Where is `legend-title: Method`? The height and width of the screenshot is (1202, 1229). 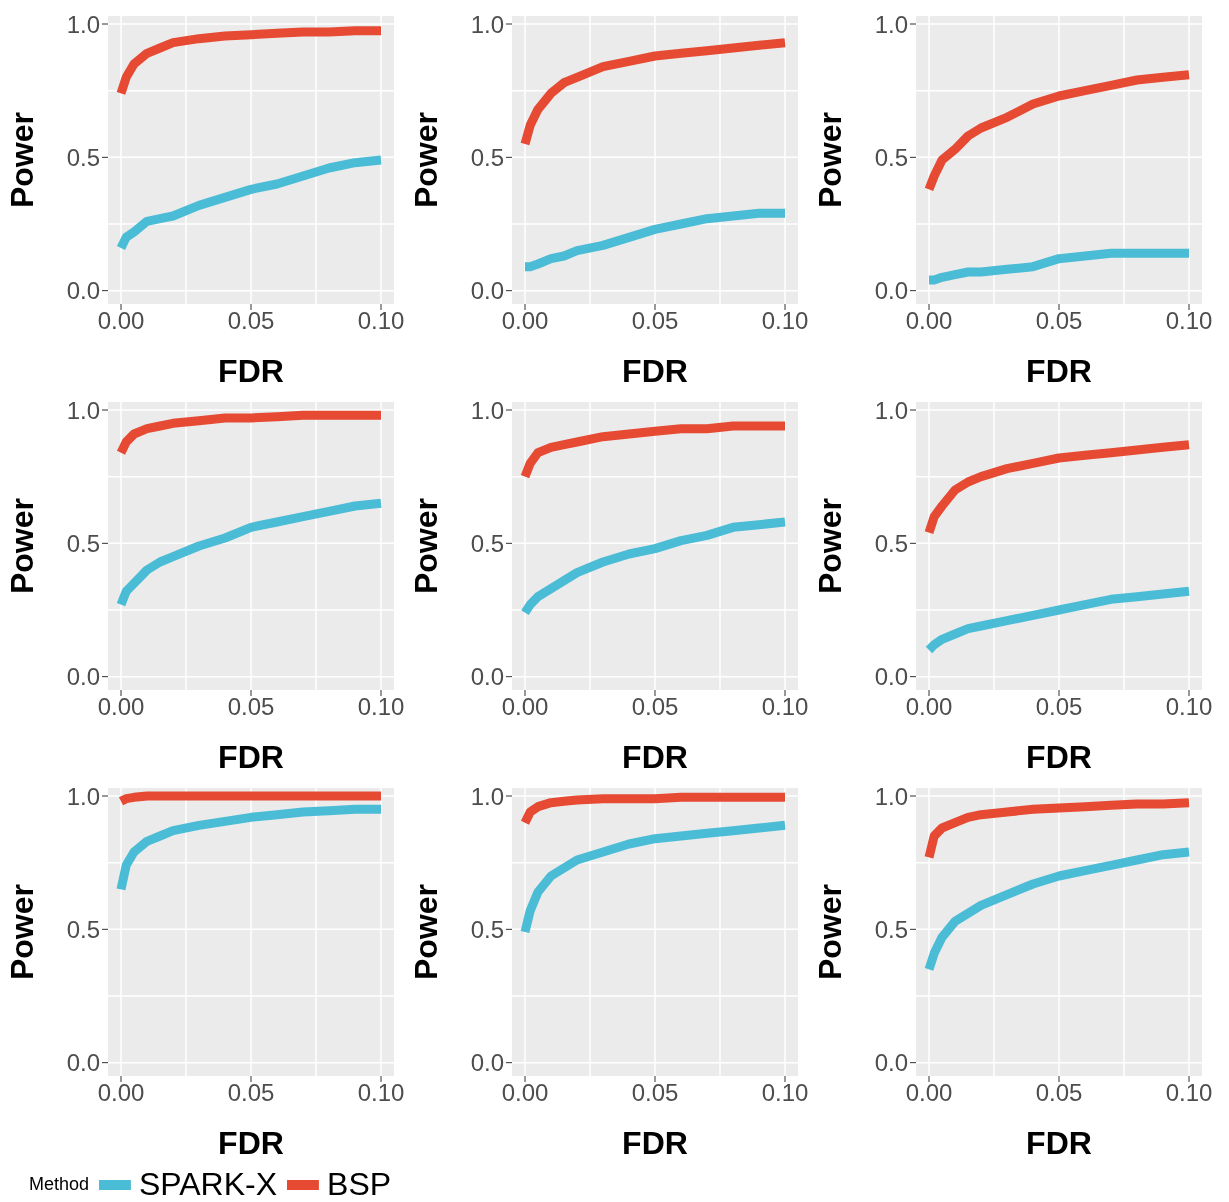 legend-title: Method is located at coordinates (58, 1184).